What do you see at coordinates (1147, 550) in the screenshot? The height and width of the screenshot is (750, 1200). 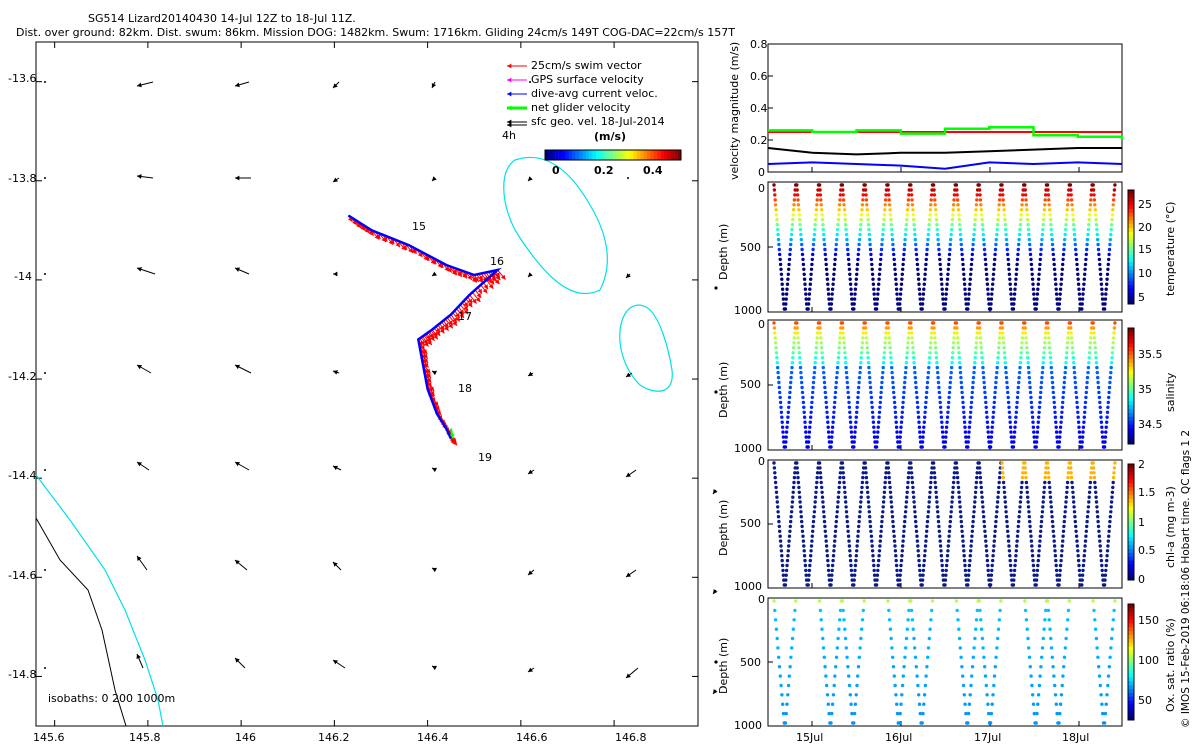 I see `chl-cbar-tick: 0.5` at bounding box center [1147, 550].